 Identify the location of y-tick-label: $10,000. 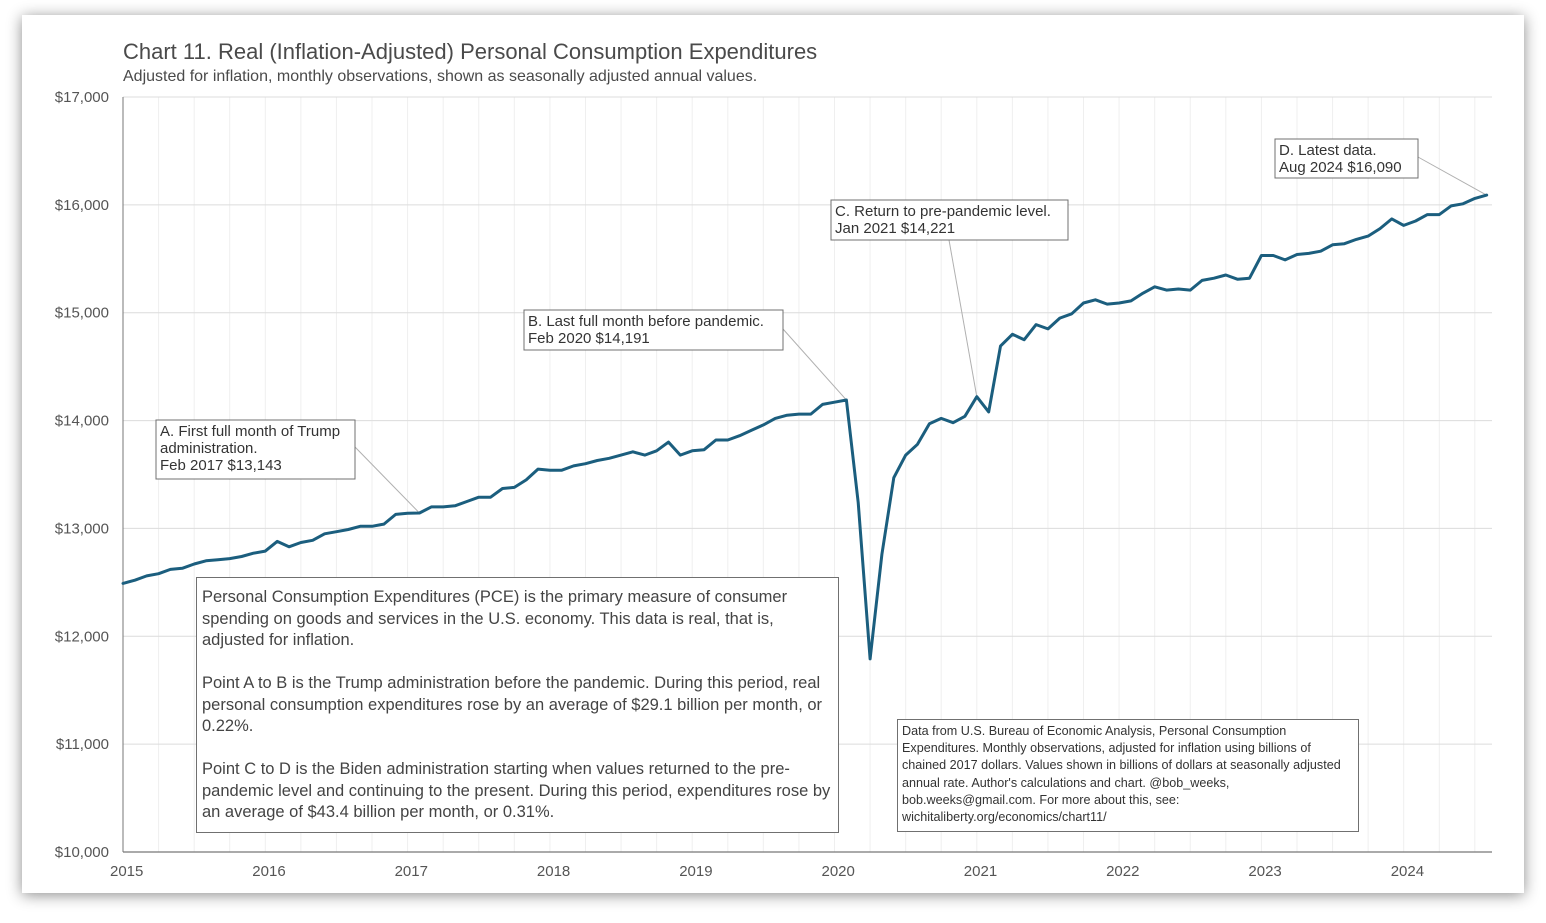
(82, 852).